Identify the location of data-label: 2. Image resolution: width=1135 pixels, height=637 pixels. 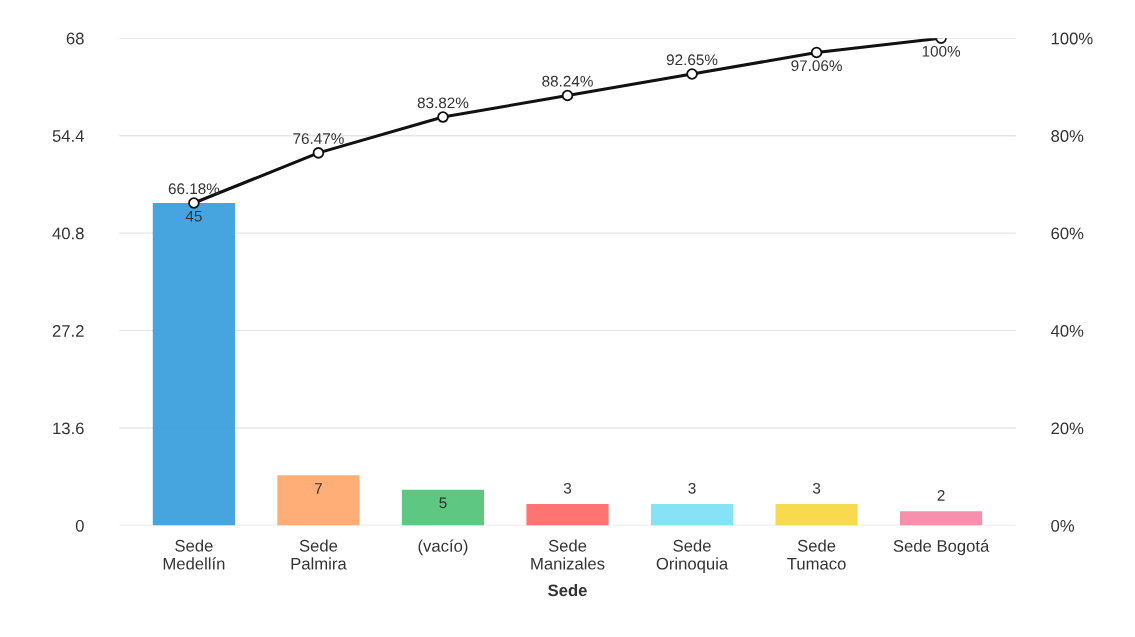
(941, 495).